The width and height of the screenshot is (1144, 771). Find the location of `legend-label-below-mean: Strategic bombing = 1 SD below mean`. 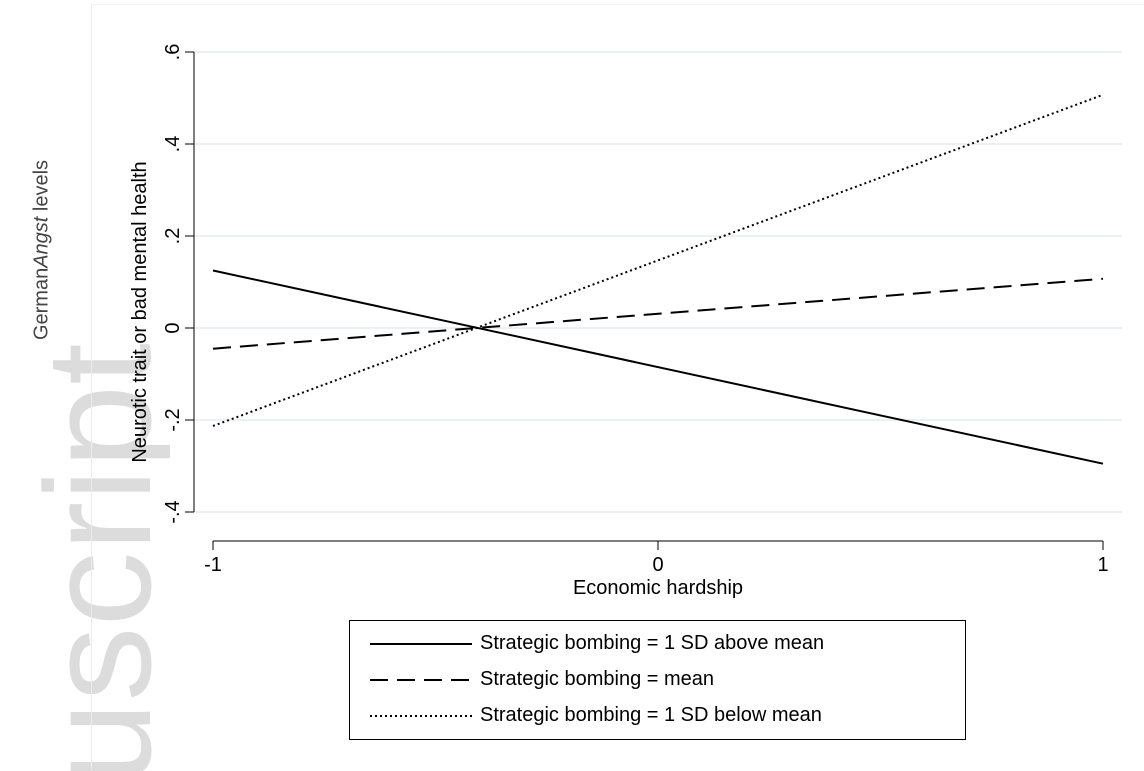

legend-label-below-mean: Strategic bombing = 1 SD below mean is located at coordinates (651, 715).